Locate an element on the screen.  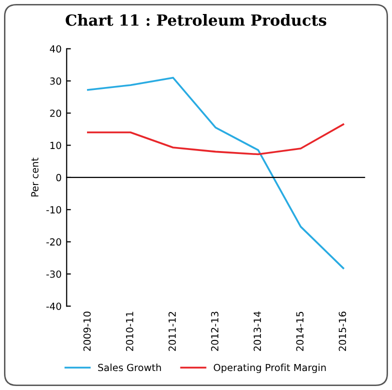
chart-title: Chart 11 : Petroleum Products is located at coordinates (196, 20).